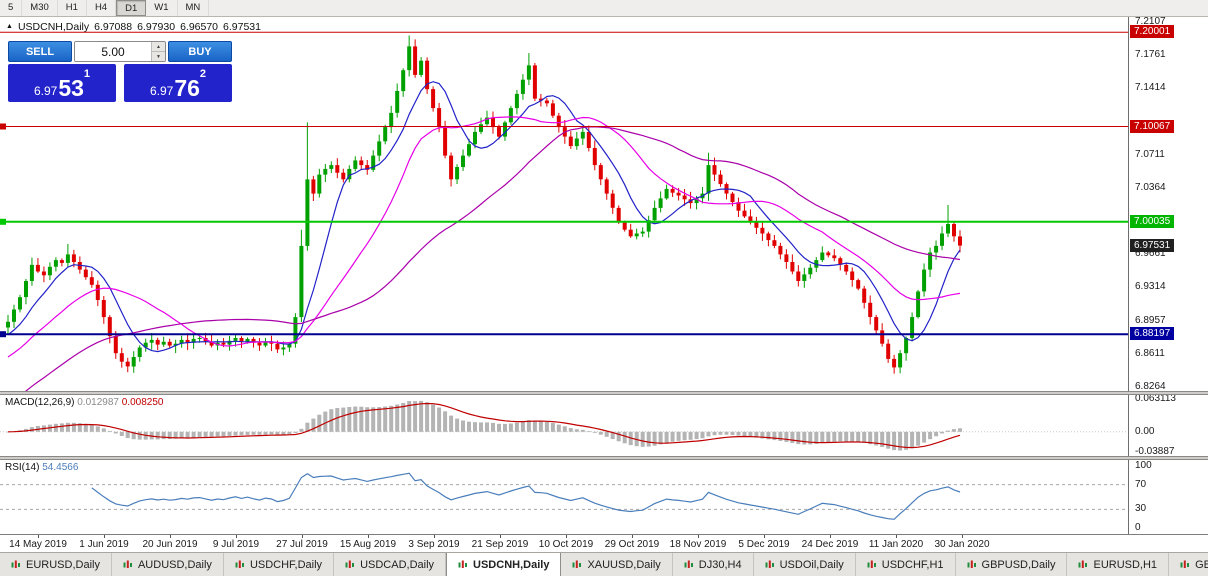 This screenshot has height=576, width=1208. Describe the element at coordinates (63, 564) in the screenshot. I see `chart-tab-label: EURUSD,Daily` at that location.